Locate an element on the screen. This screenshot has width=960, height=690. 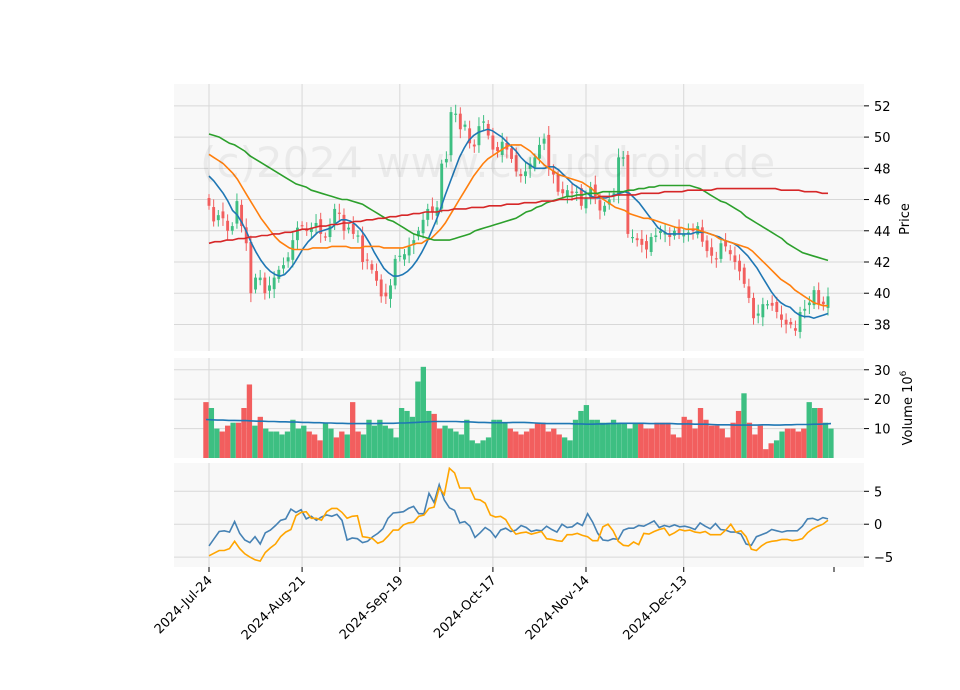
ytick-label-volume-1: 20 is located at coordinates (882, 400).